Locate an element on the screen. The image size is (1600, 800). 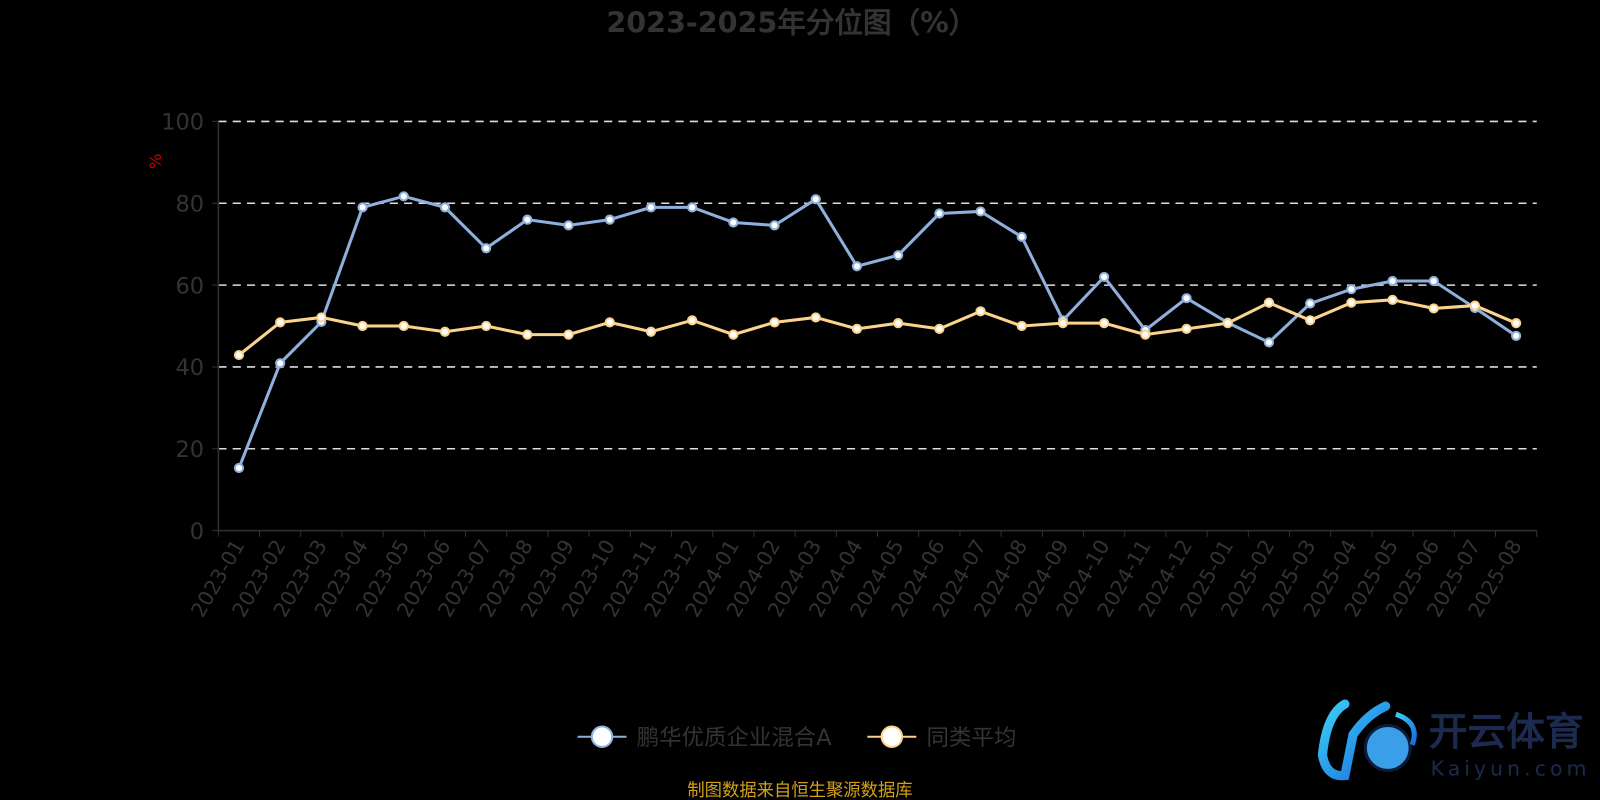
legend-marker-fund is located at coordinates (602, 736).